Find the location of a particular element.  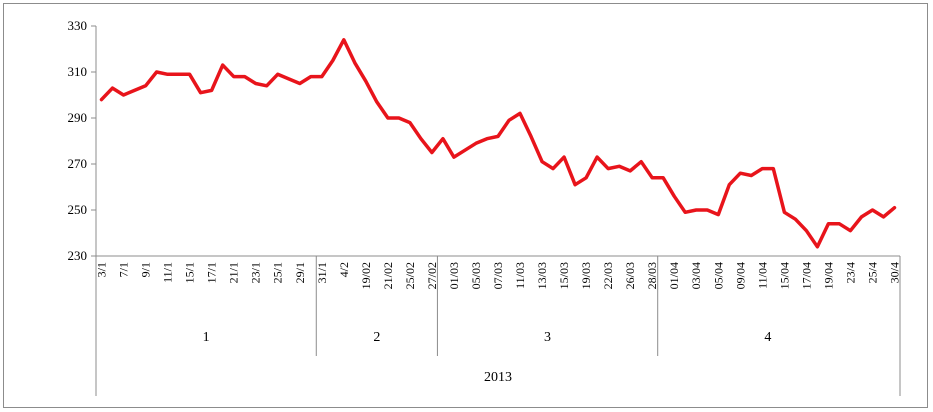

x-tick-label: 26/03 is located at coordinates (630, 275).